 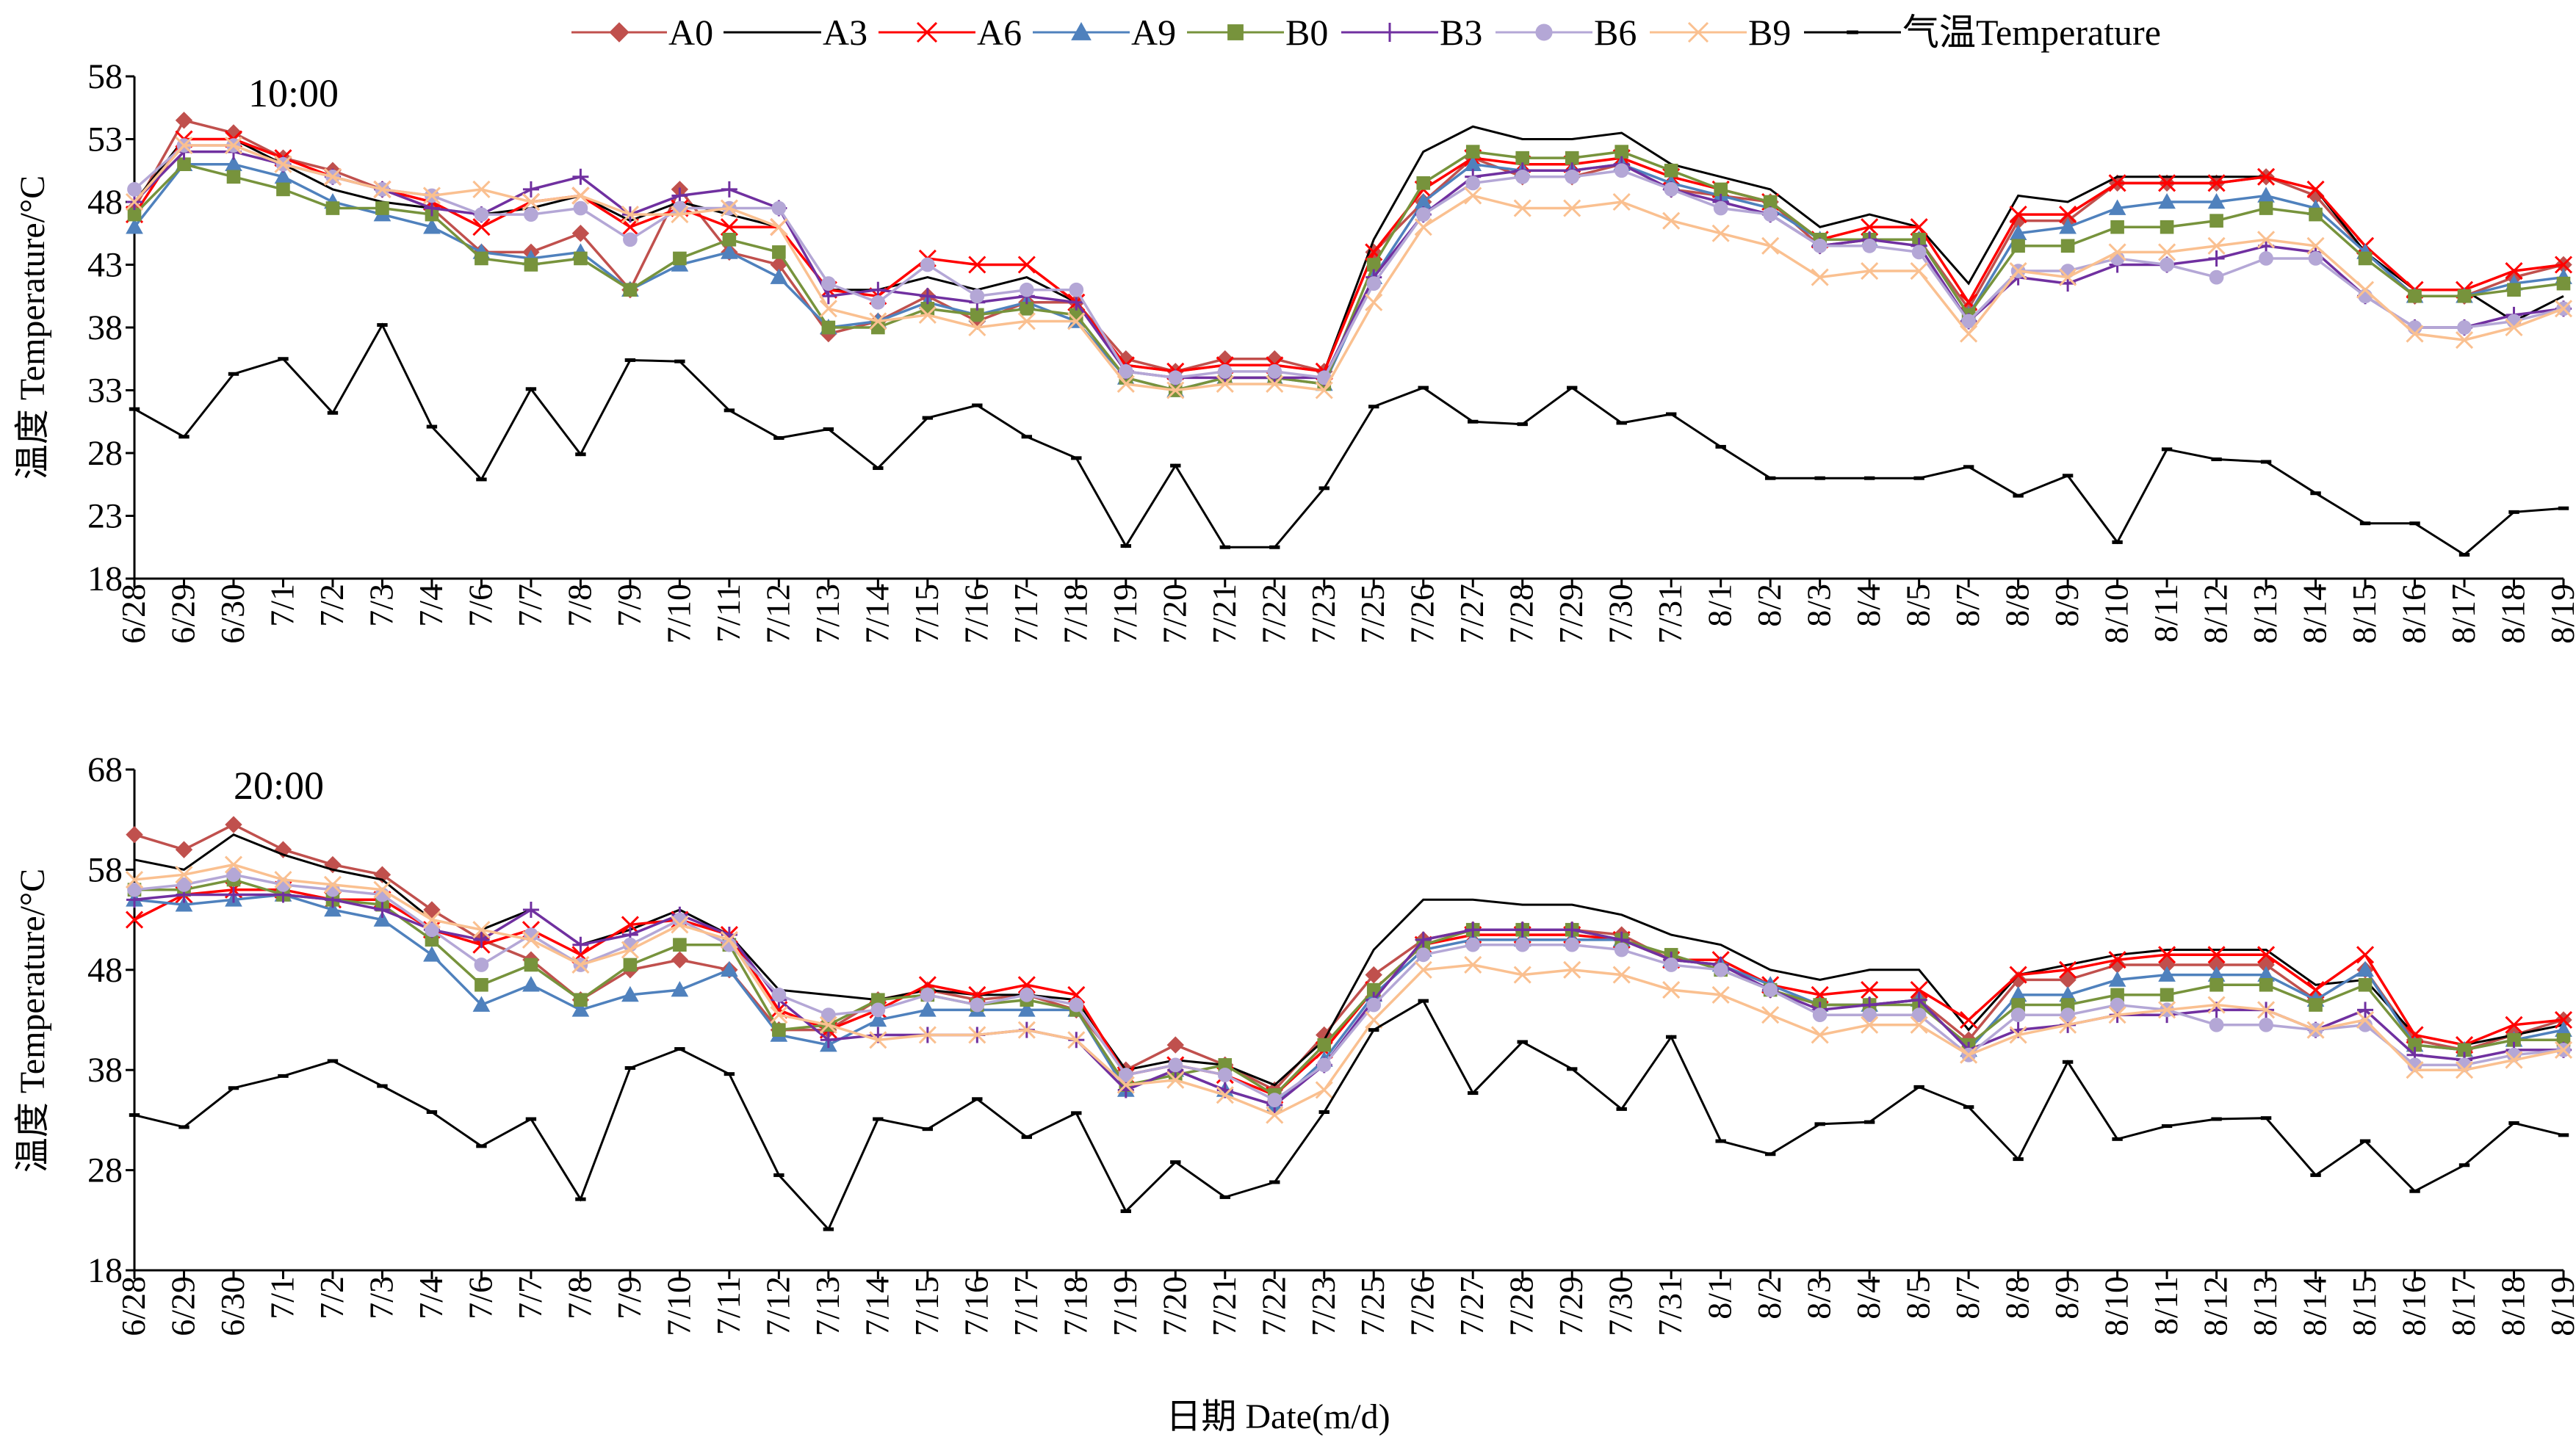 What do you see at coordinates (1769, 1298) in the screenshot?
I see `x-tick-label: 8/2` at bounding box center [1769, 1298].